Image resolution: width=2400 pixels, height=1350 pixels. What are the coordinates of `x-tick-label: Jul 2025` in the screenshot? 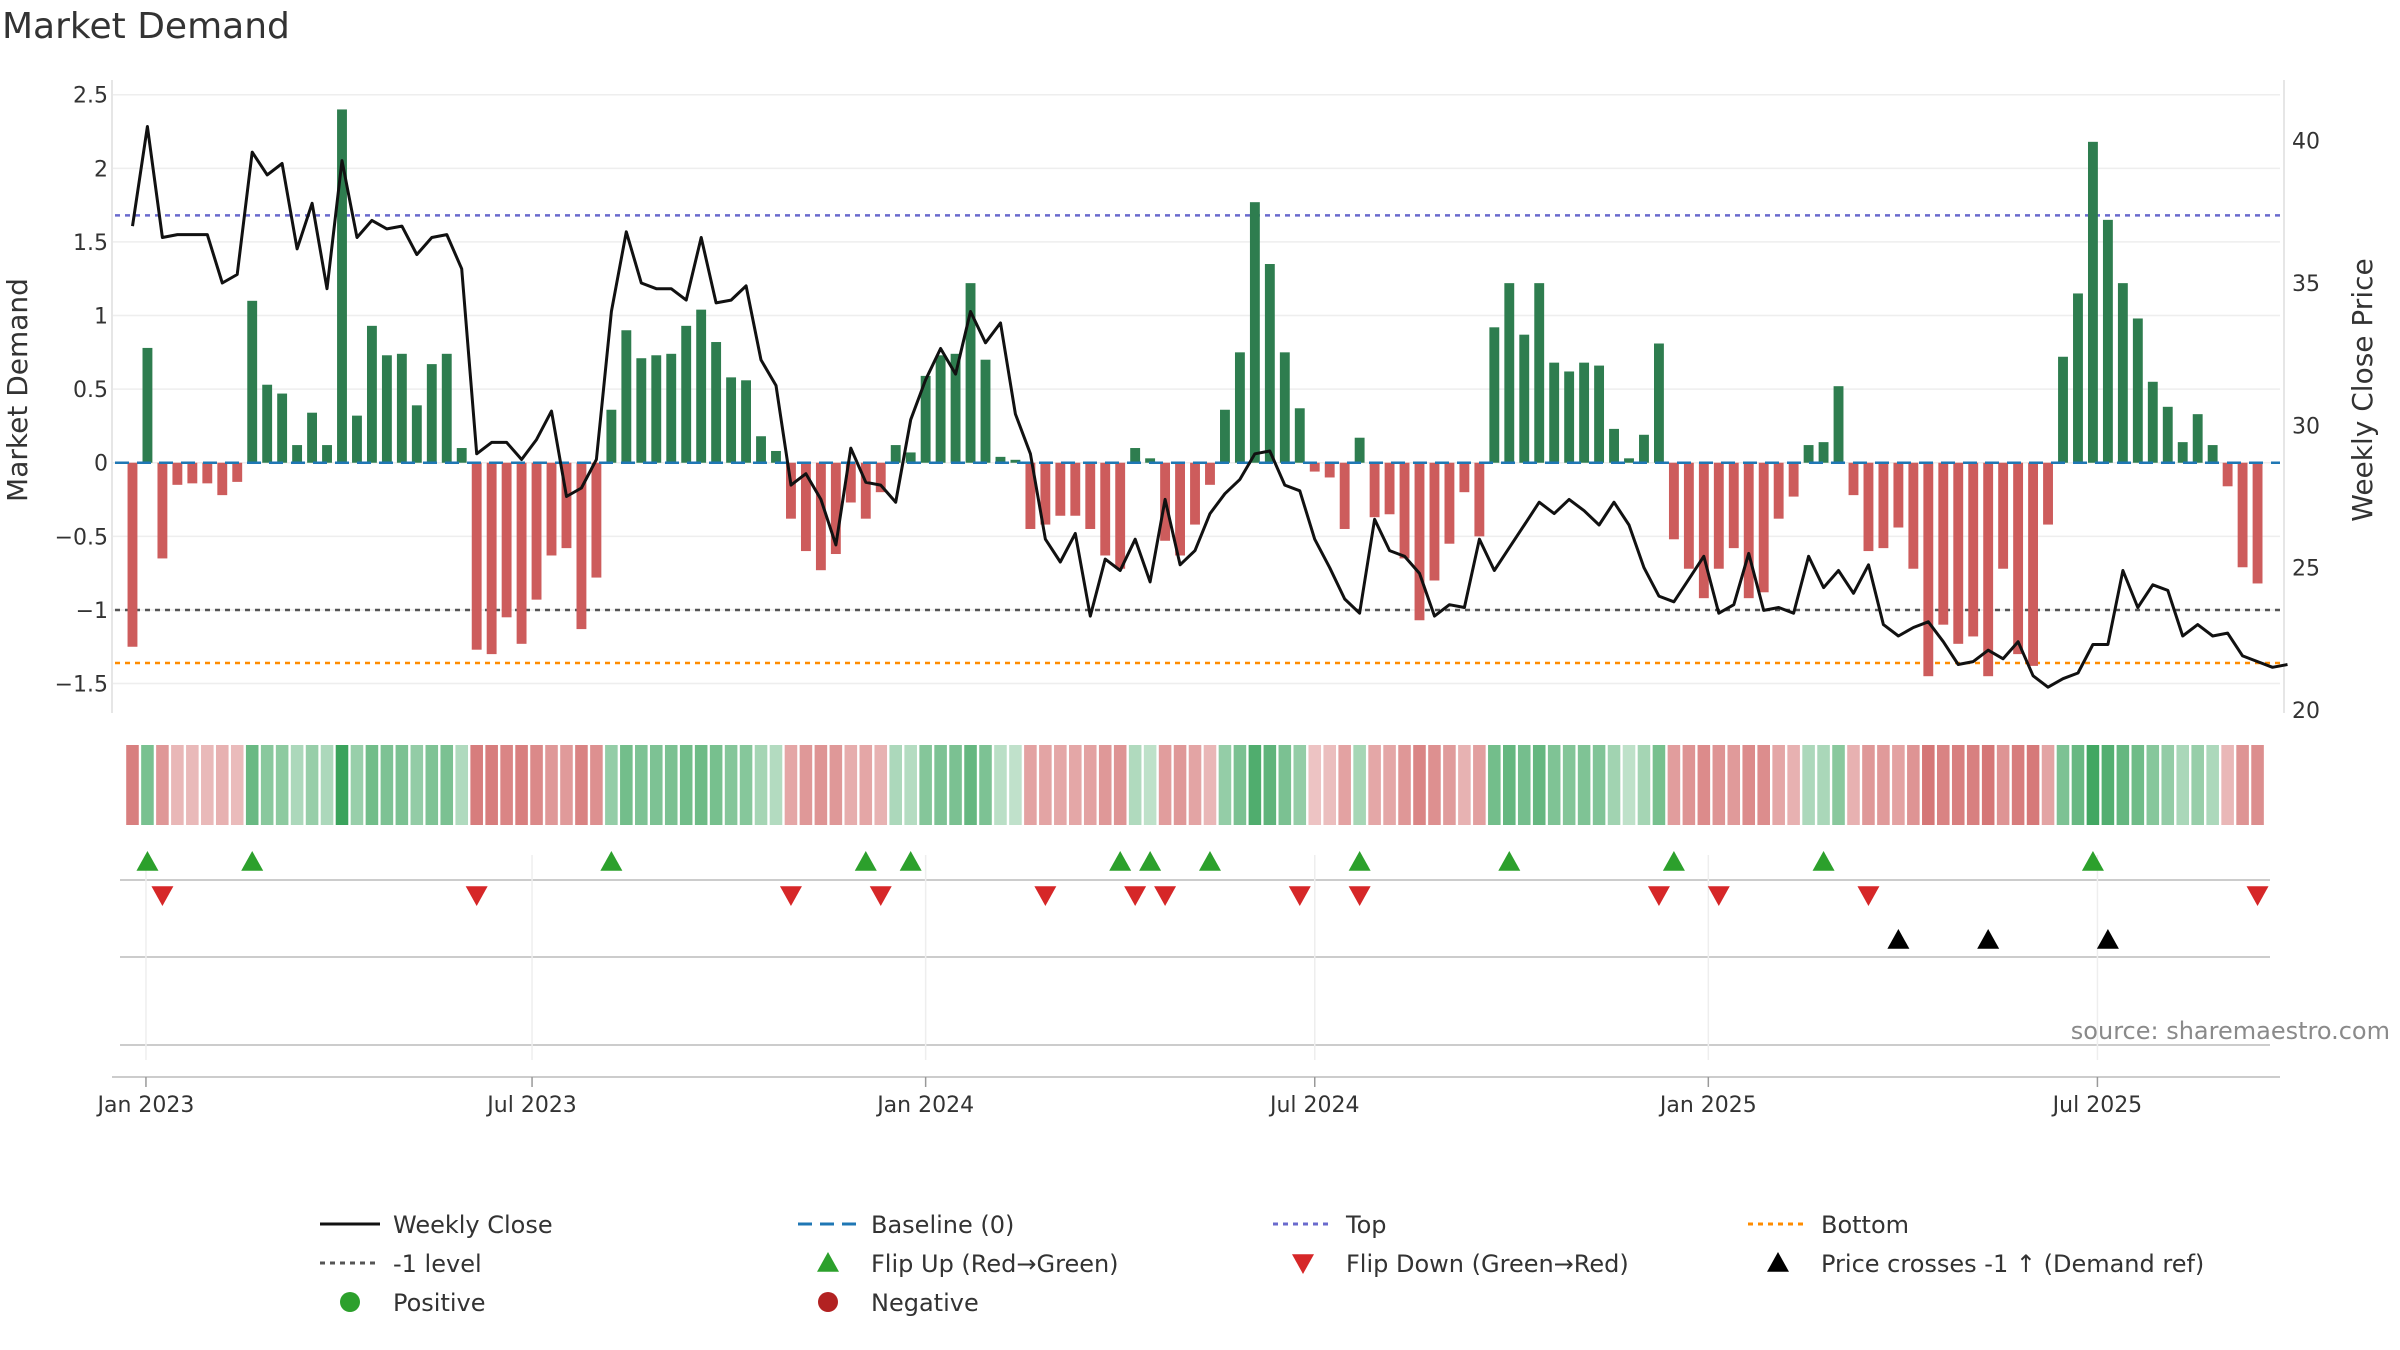 It's located at (2097, 1105).